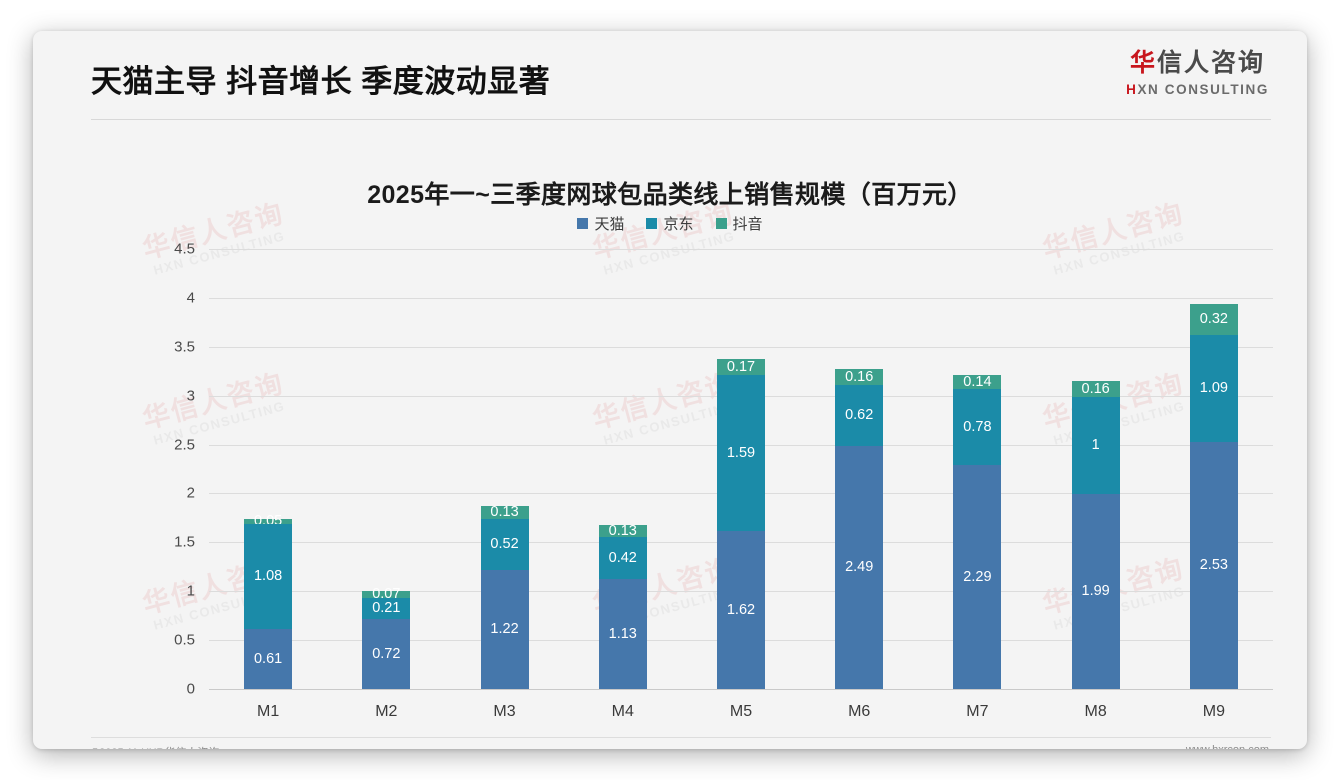 This screenshot has width=1340, height=780. I want to click on bar-segment-抖音-M5: 0.17, so click(740, 367).